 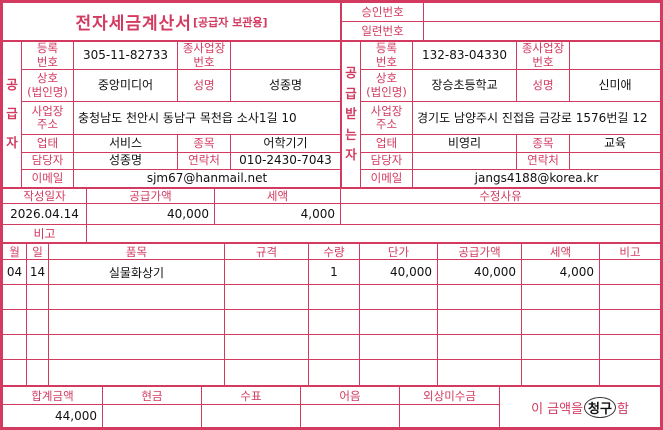 I want to click on total-amount-label: 합계금액, so click(x=53, y=396).